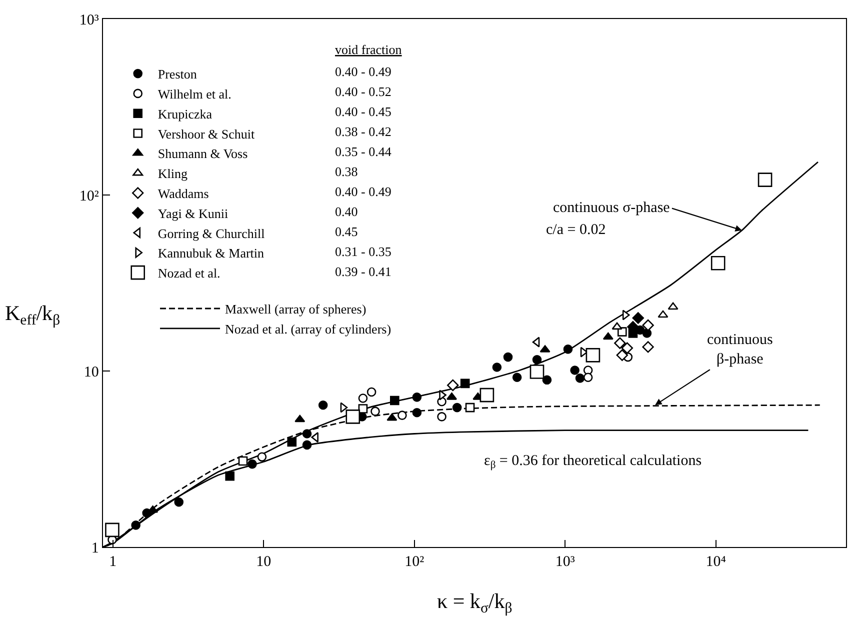 Image resolution: width=854 pixels, height=622 pixels. Describe the element at coordinates (212, 233) in the screenshot. I see `legend-label: Gorring & Churchill` at that location.